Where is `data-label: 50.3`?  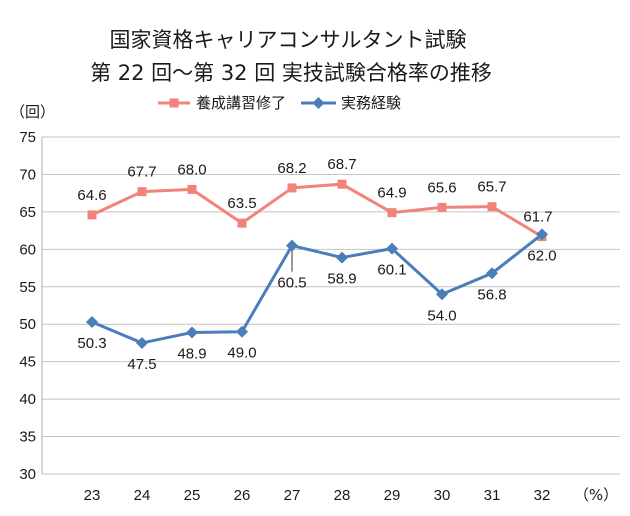 data-label: 50.3 is located at coordinates (91, 343).